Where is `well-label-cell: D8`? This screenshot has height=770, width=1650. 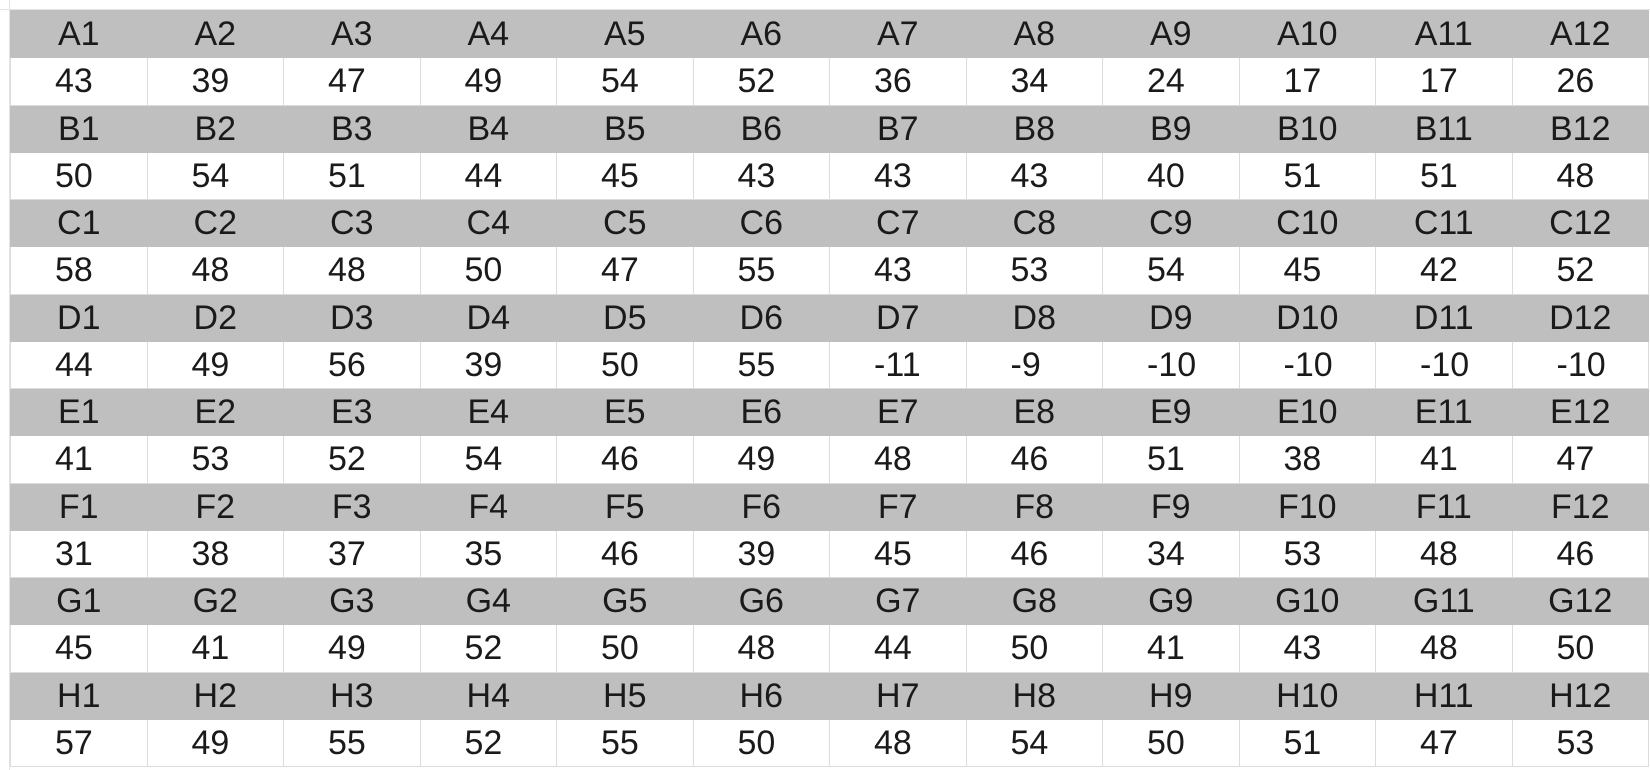
well-label-cell: D8 is located at coordinates (1034, 317).